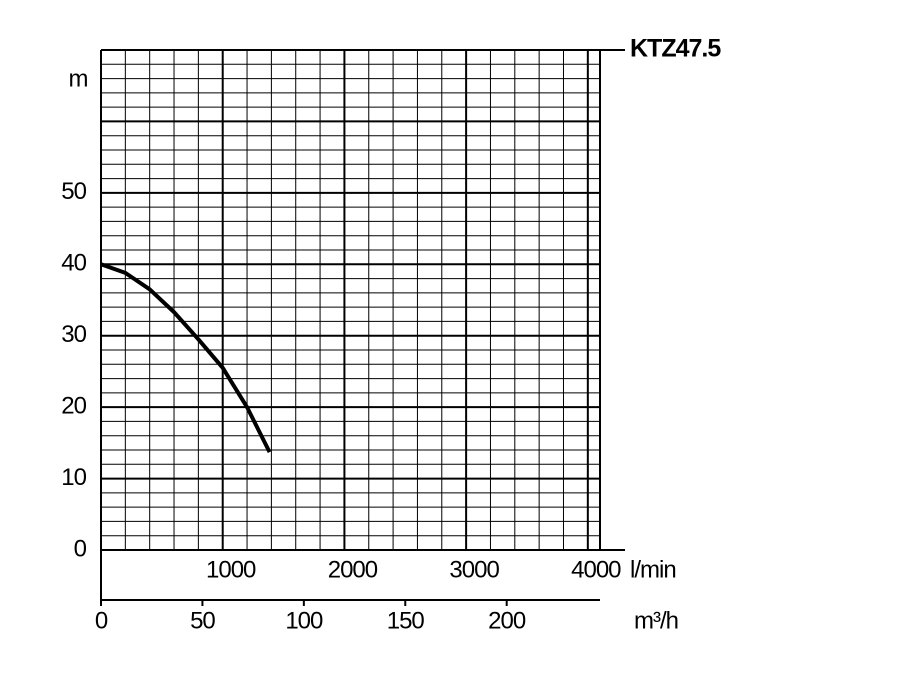 Image resolution: width=900 pixels, height=700 pixels. Describe the element at coordinates (73, 477) in the screenshot. I see `y-tick-label: 10` at that location.